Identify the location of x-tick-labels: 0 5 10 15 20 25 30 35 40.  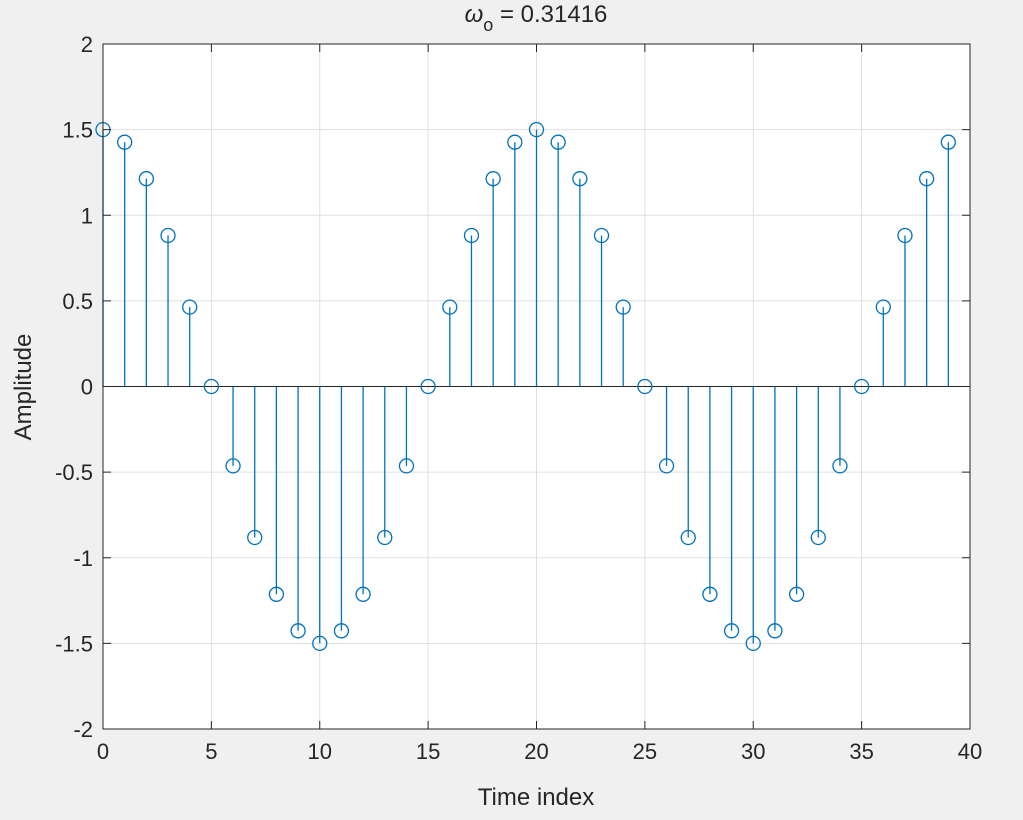
(539, 751).